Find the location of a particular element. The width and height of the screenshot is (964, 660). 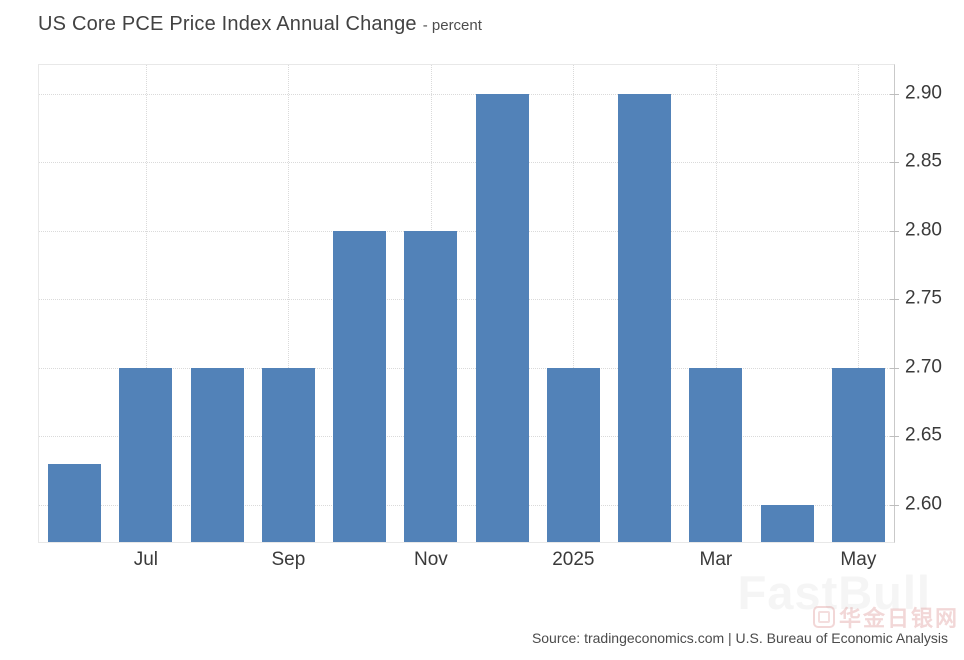

chart-title: US Core PCE Price Index Annual Change is located at coordinates (227, 24).